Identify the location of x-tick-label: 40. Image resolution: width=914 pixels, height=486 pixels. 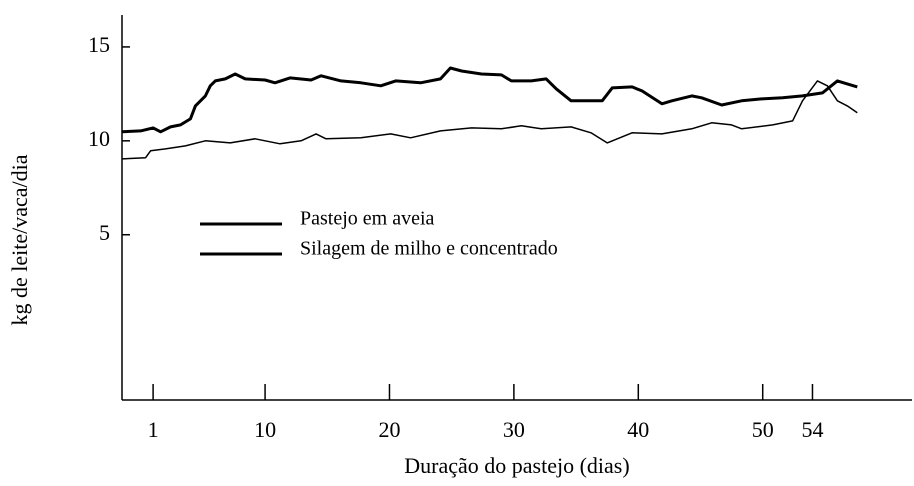
(638, 429).